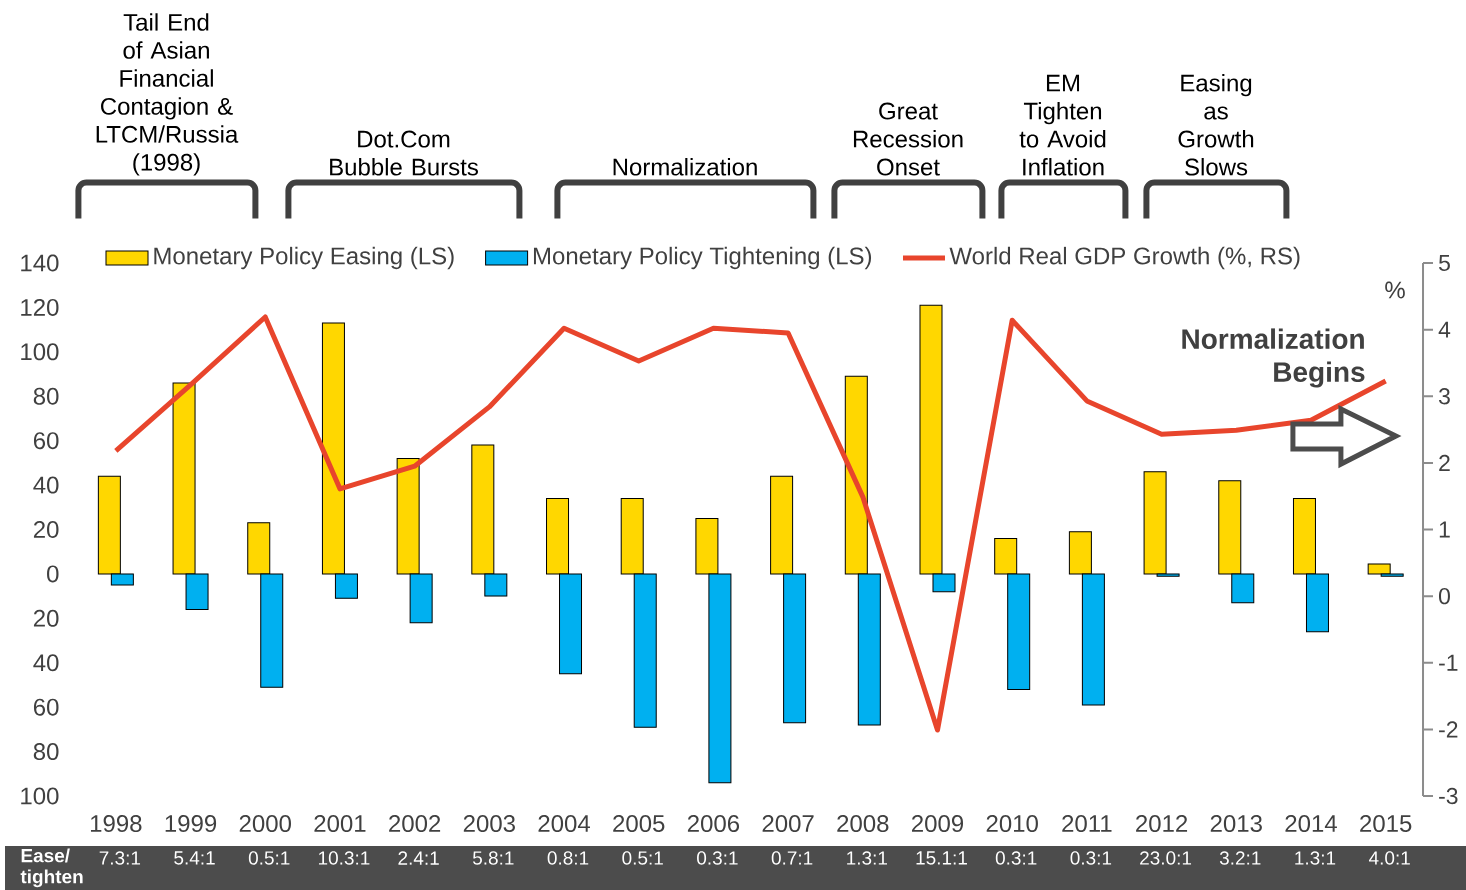  Describe the element at coordinates (1087, 824) in the screenshot. I see `x-tick-label: 2011` at that location.